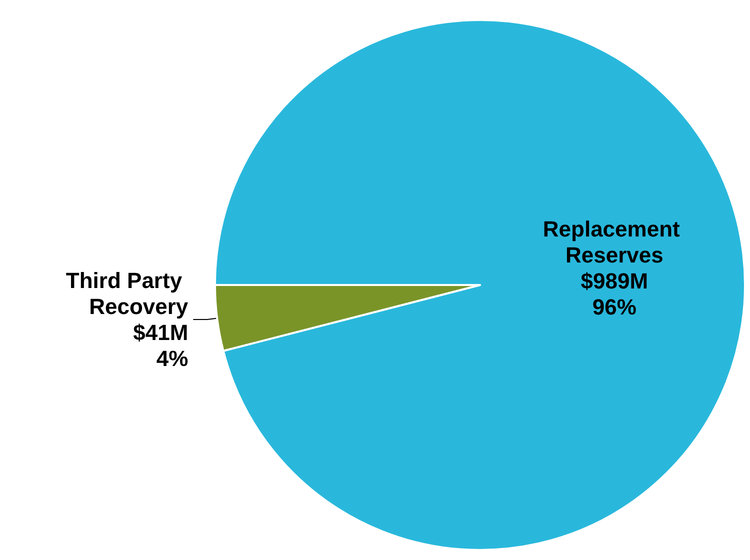 Image resolution: width=750 pixels, height=560 pixels. Describe the element at coordinates (127, 293) in the screenshot. I see `slice-label: Third Party Recovery` at that location.